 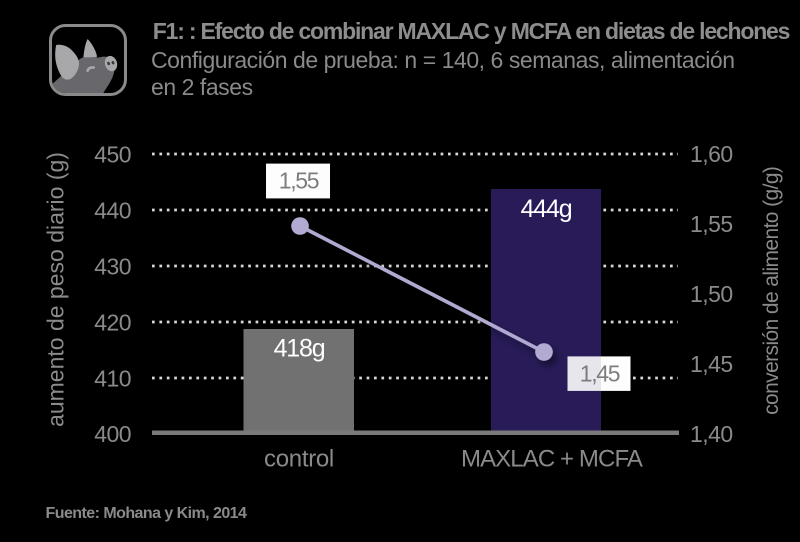 What do you see at coordinates (552, 459) in the screenshot?
I see `svg-text: MAXLAC + MCFA` at bounding box center [552, 459].